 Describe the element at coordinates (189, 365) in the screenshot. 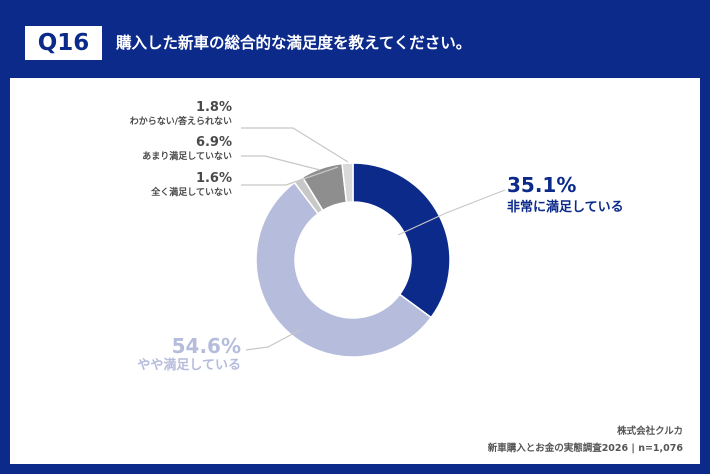

I see `somewhat-satisfied-category-label: やや満足している` at that location.